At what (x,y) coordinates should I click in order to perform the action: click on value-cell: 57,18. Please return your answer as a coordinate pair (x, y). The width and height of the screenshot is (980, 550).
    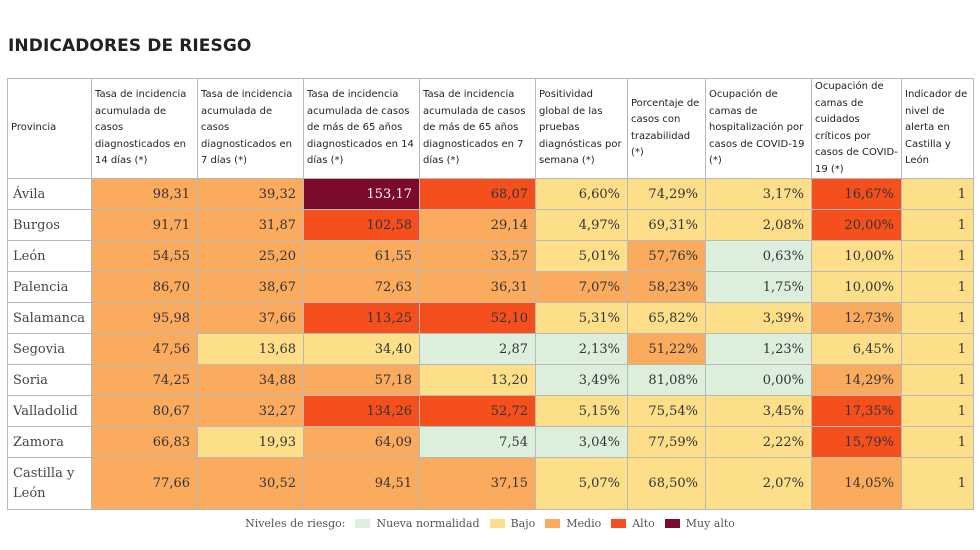
    Looking at the image, I should click on (361, 380).